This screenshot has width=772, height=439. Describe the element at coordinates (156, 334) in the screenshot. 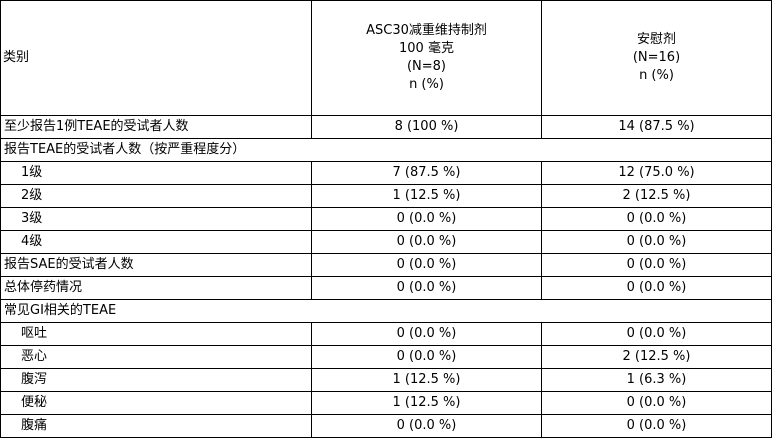

I see `row-label: 呕吐` at that location.